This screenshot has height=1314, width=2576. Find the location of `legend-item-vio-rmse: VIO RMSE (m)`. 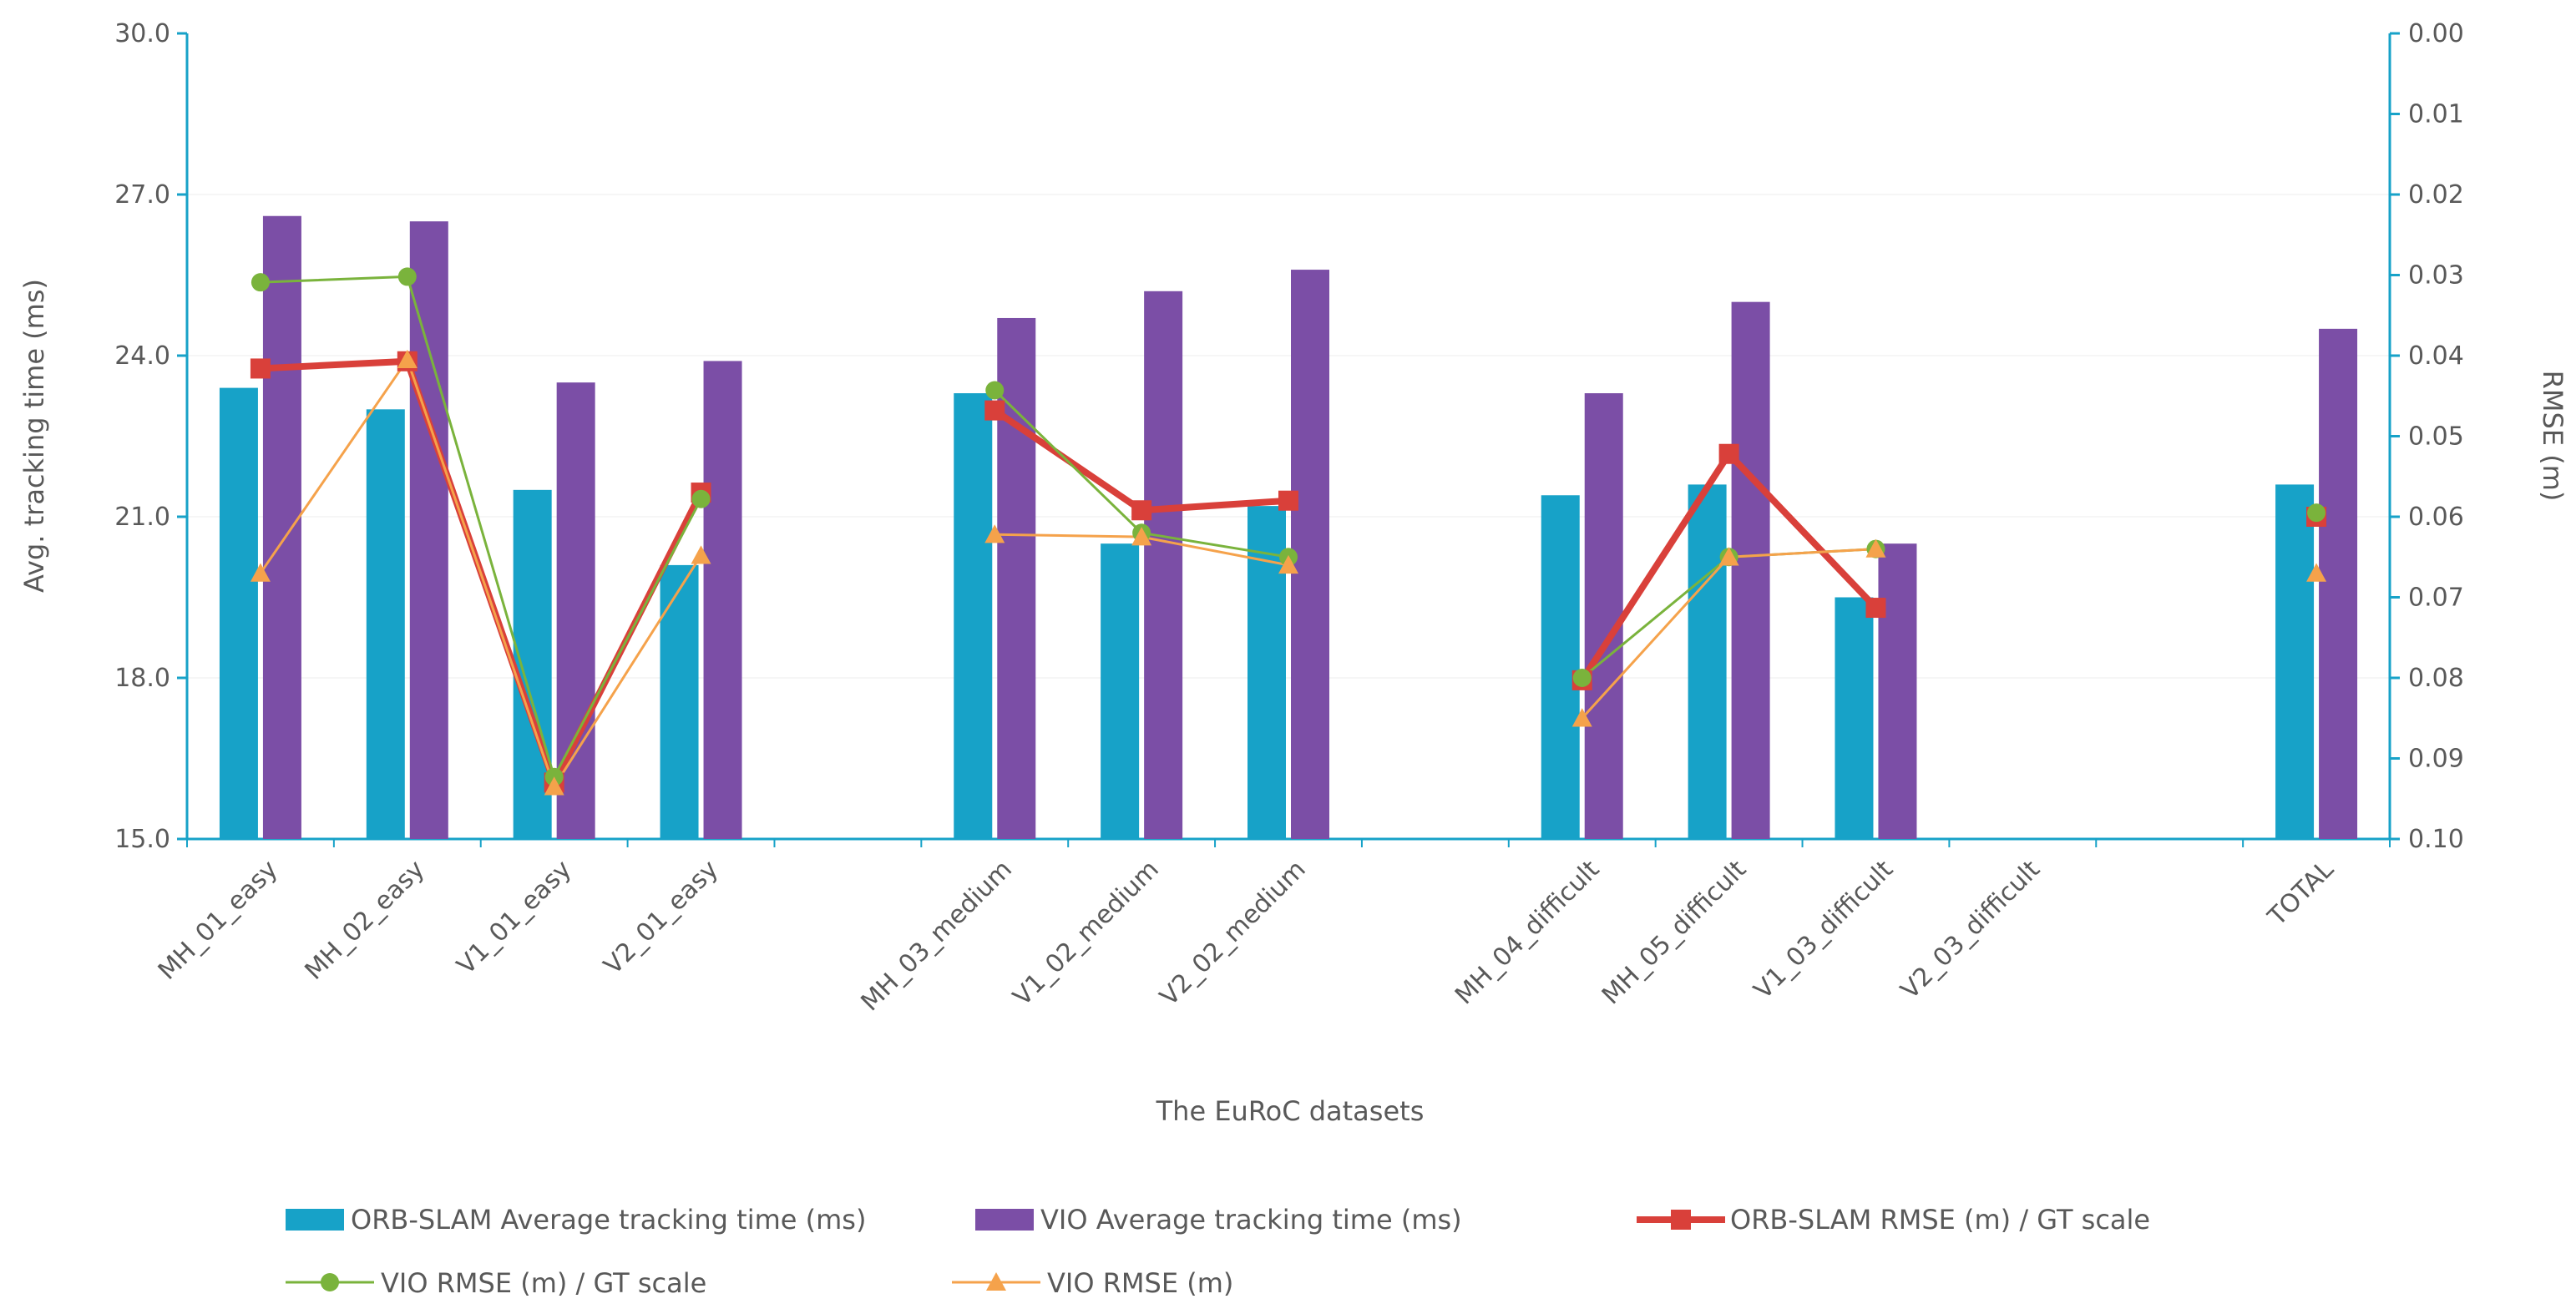

legend-item-vio-rmse: VIO RMSE (m) is located at coordinates (1092, 1283).